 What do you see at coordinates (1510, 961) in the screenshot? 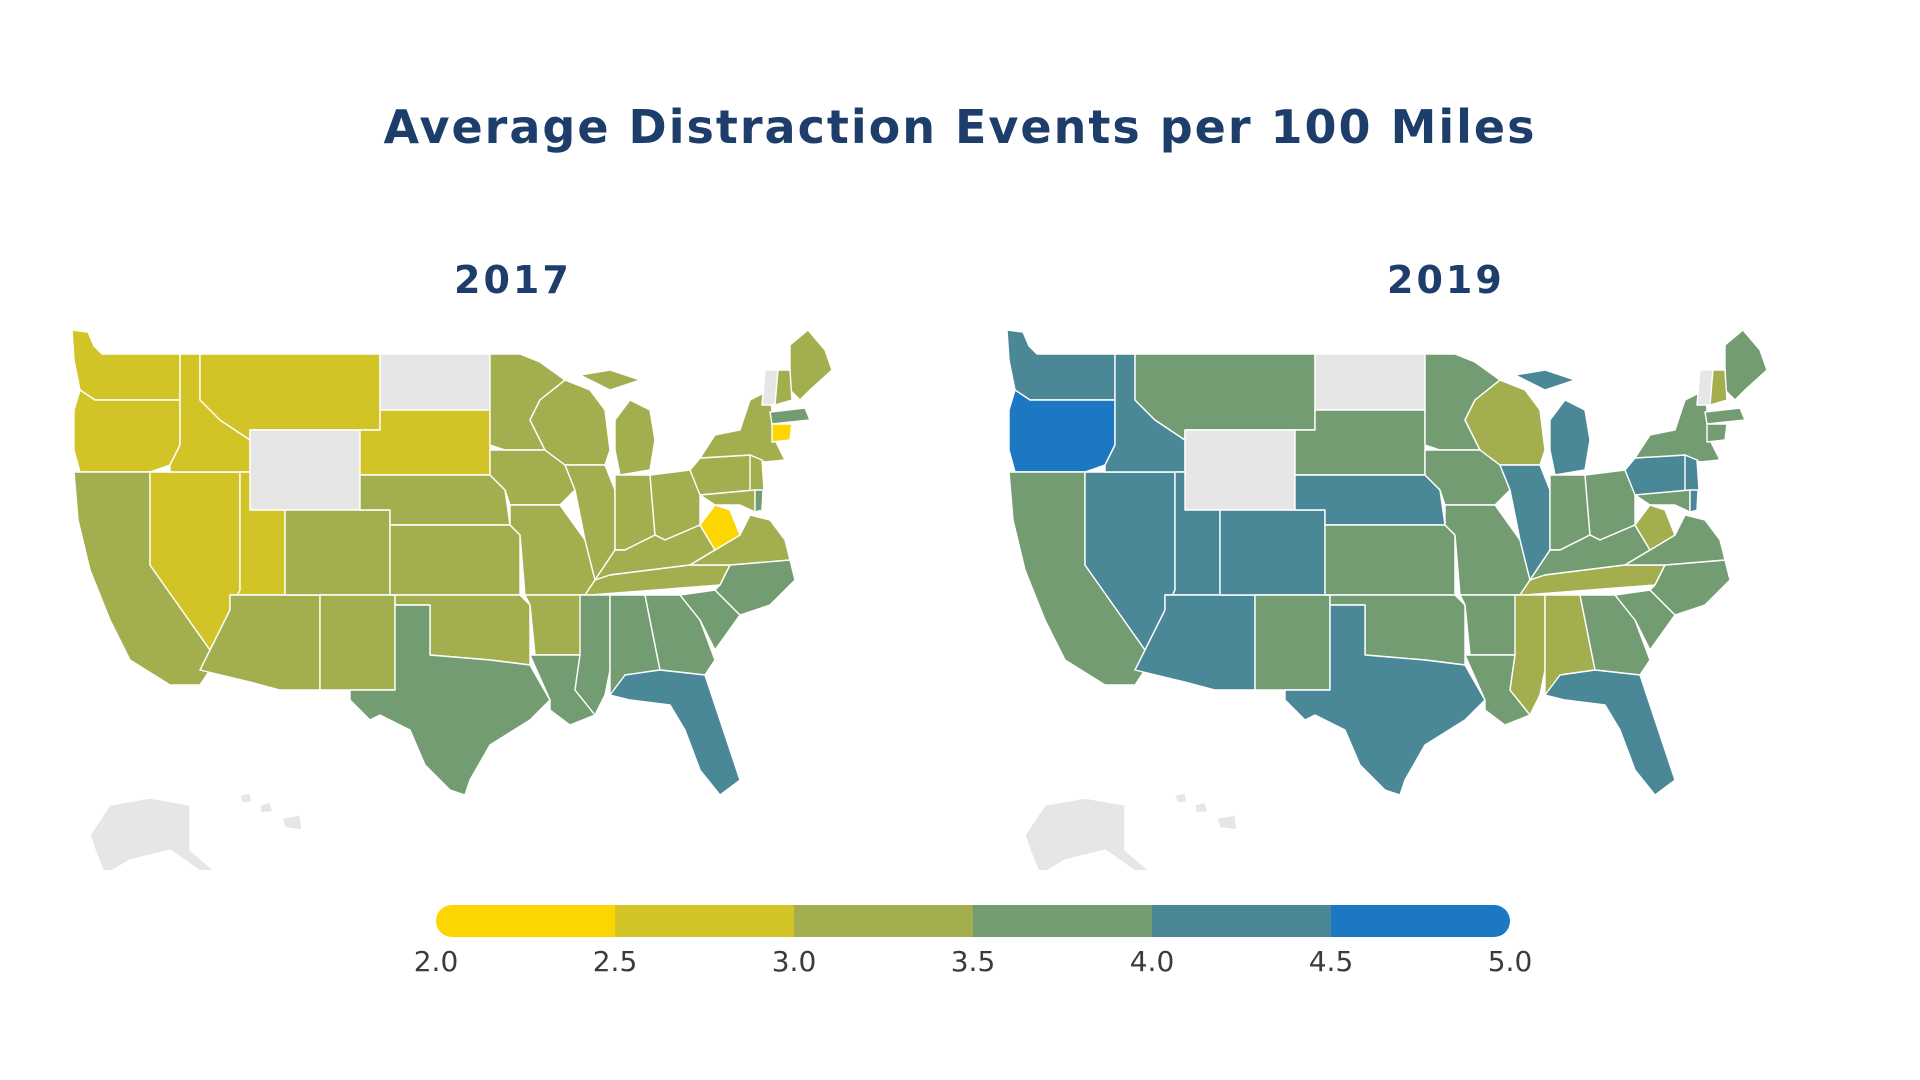
I see `legend-tick: 5.0` at bounding box center [1510, 961].